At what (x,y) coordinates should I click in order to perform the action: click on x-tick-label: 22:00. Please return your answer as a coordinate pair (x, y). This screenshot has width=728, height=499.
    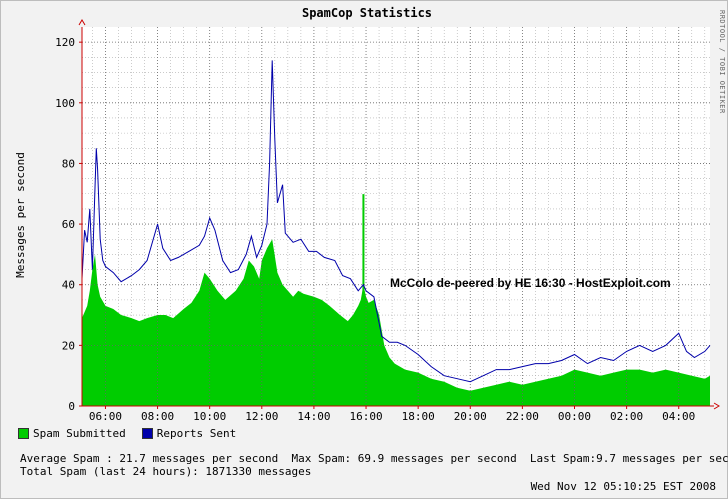
    Looking at the image, I should click on (522, 416).